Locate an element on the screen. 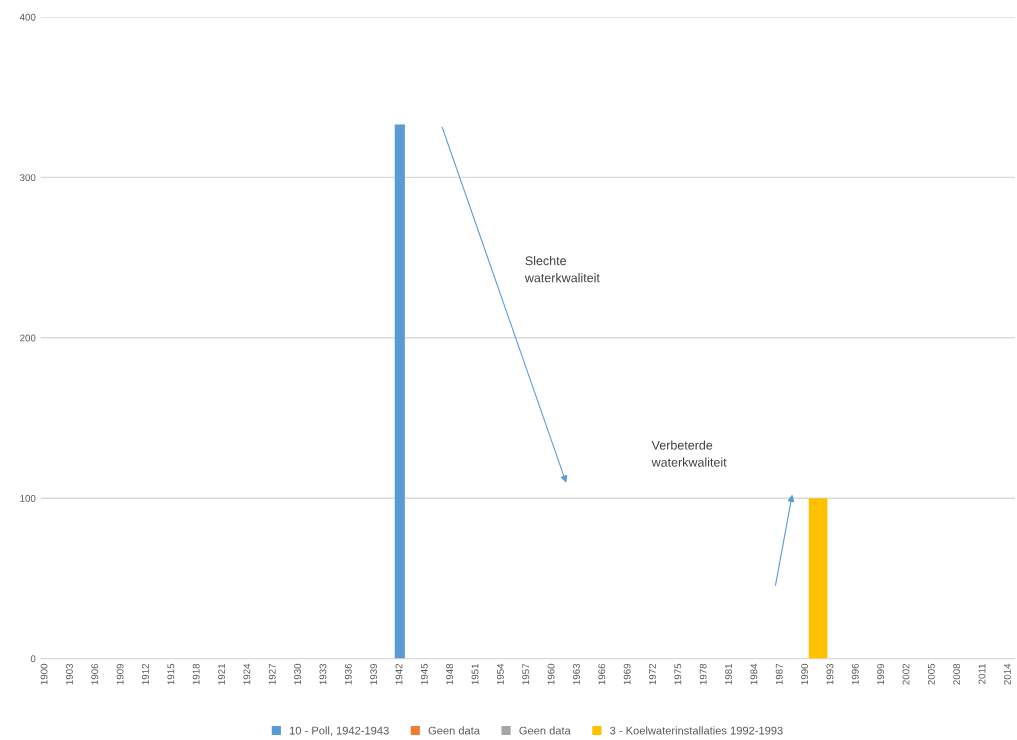 The height and width of the screenshot is (740, 1017). x-tick-label: 1981 is located at coordinates (728, 674).